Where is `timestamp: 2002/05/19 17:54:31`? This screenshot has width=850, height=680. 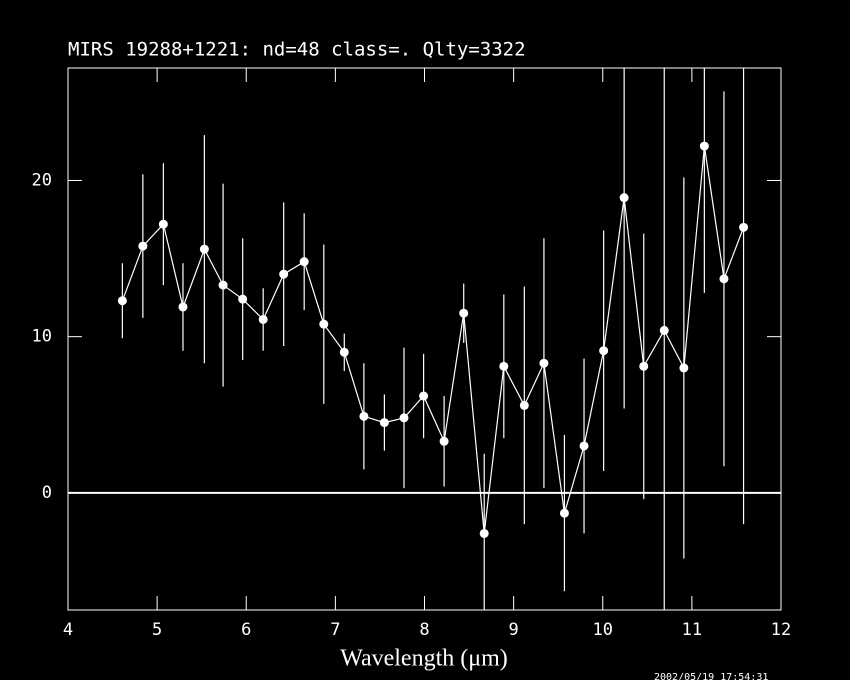
timestamp: 2002/05/19 17:54:31 is located at coordinates (711, 676).